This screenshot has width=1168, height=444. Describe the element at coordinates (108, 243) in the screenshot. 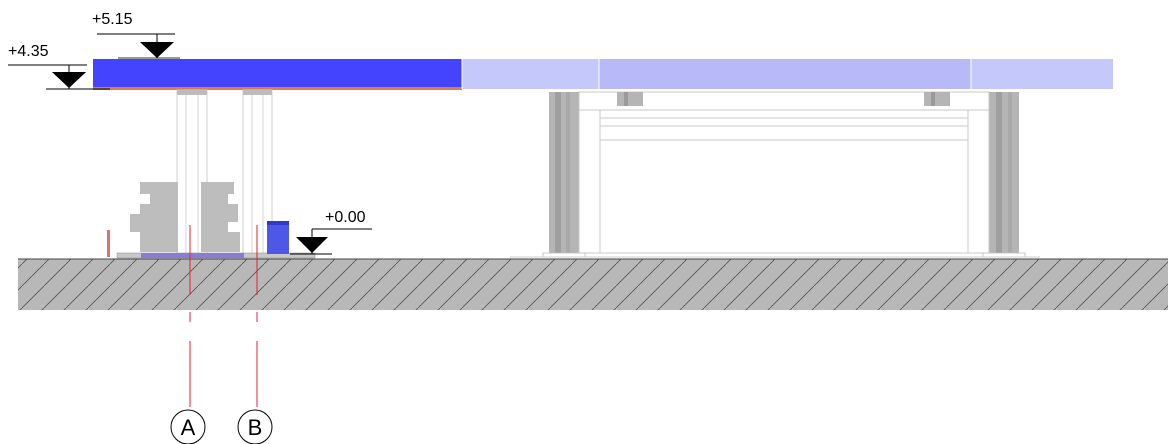

I see `marker-post` at that location.